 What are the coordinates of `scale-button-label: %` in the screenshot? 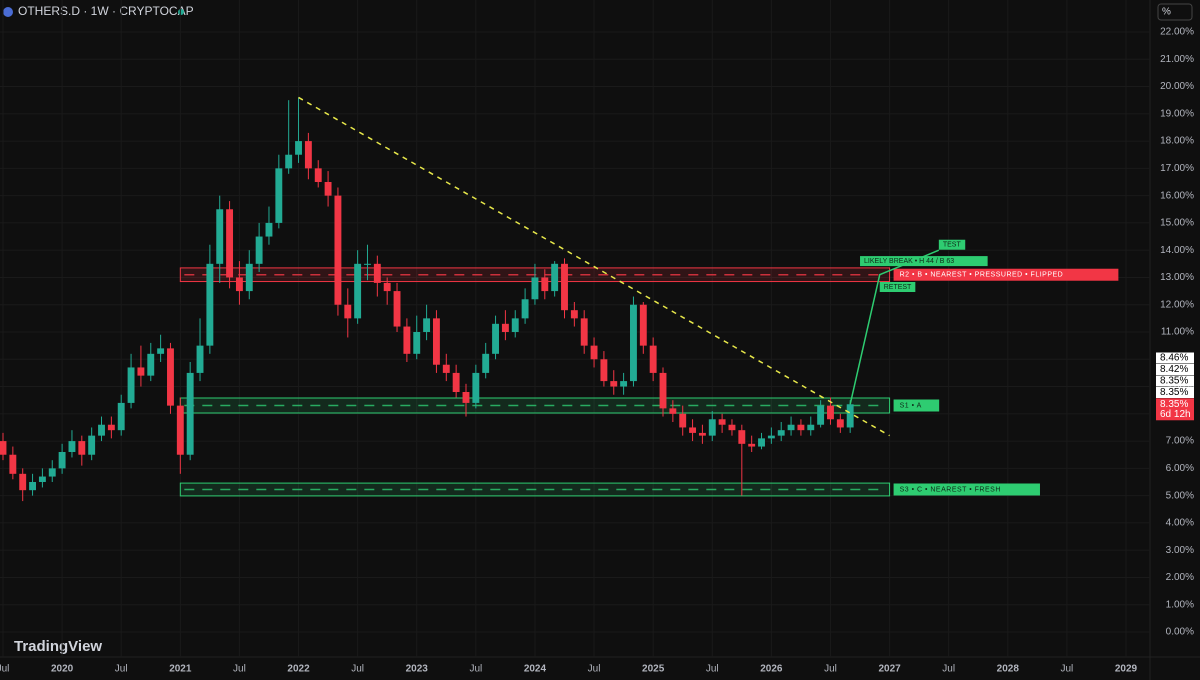 It's located at (1166, 12).